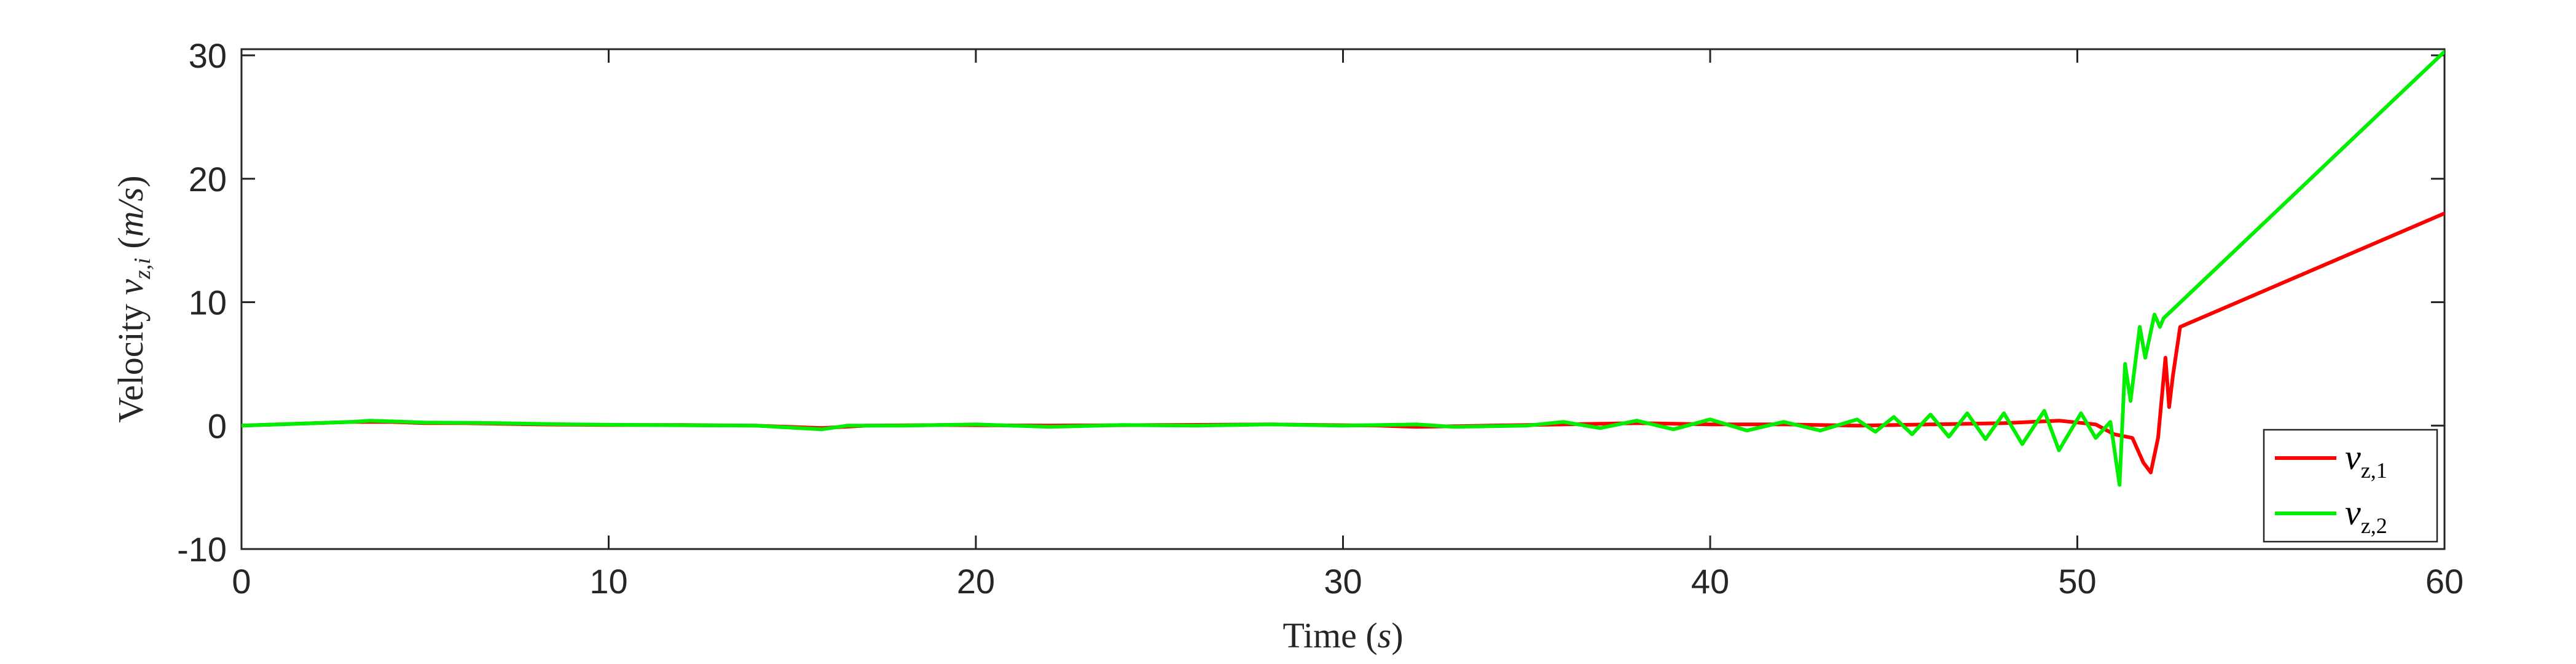 The width and height of the screenshot is (2576, 664). I want to click on x-tick-label: 0, so click(241, 581).